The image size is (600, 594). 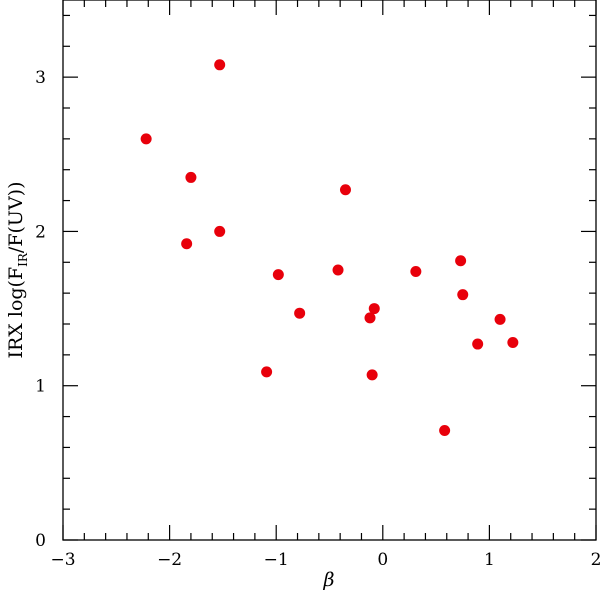 I want to click on x-tick-label: 1, so click(x=489, y=560).